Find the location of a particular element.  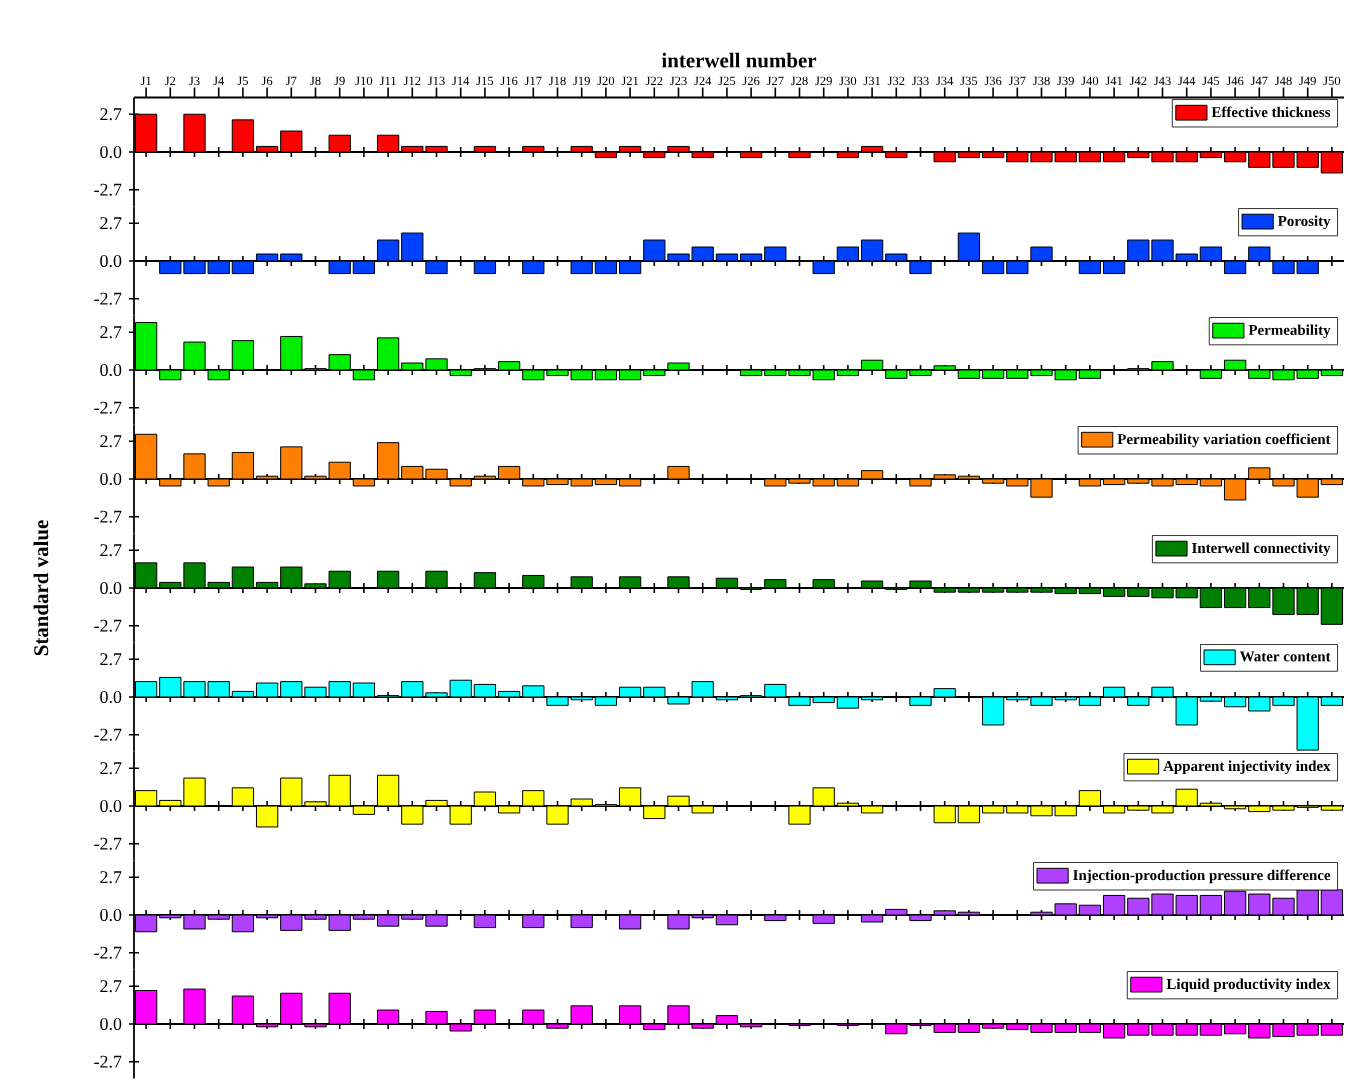

x-axis-title: interwell number is located at coordinates (739, 60).